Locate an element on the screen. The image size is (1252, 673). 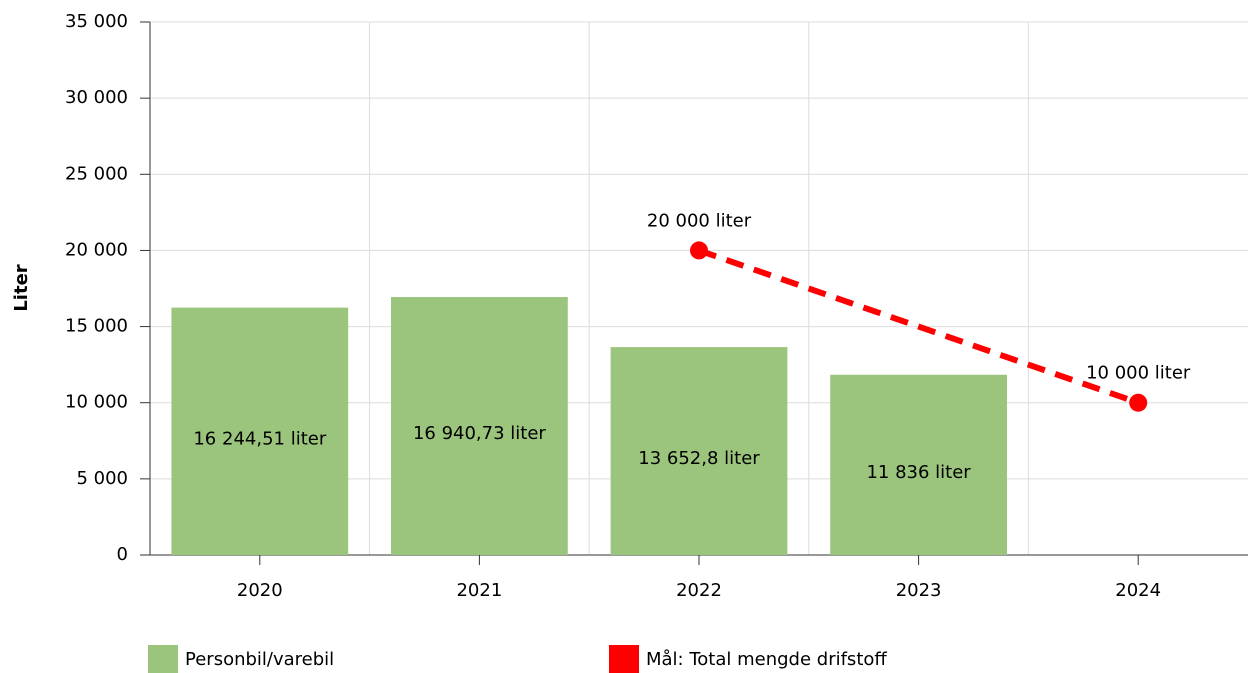
y-tick-label: 0 is located at coordinates (122, 554).